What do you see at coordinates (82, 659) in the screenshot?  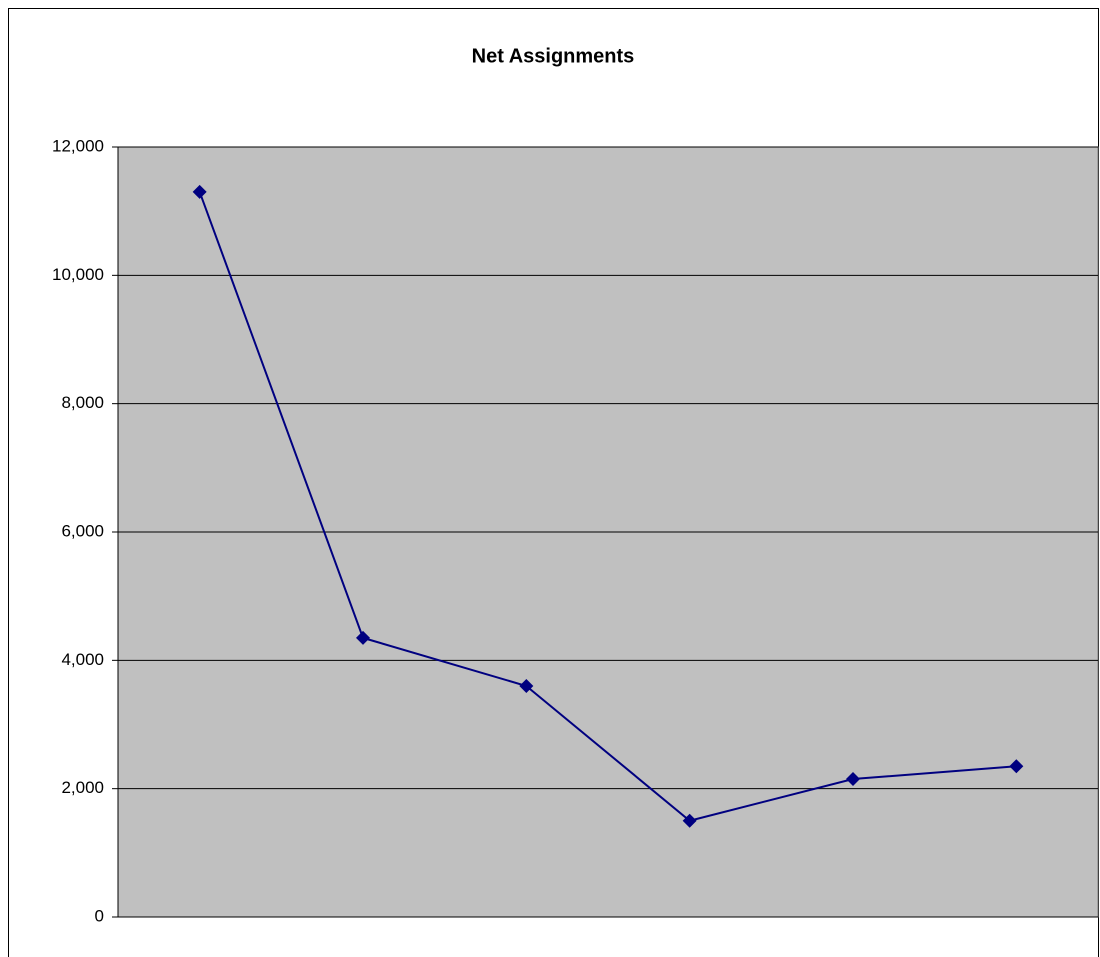 I see `y-tick-label: 4,000` at bounding box center [82, 659].